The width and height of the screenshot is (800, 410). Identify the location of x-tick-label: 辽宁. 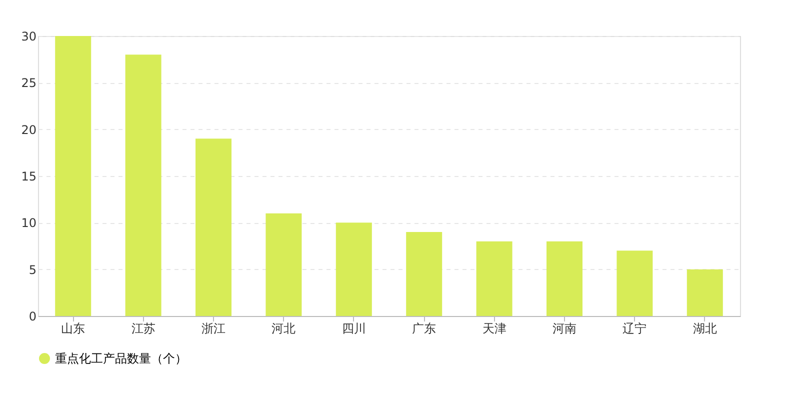
(634, 329).